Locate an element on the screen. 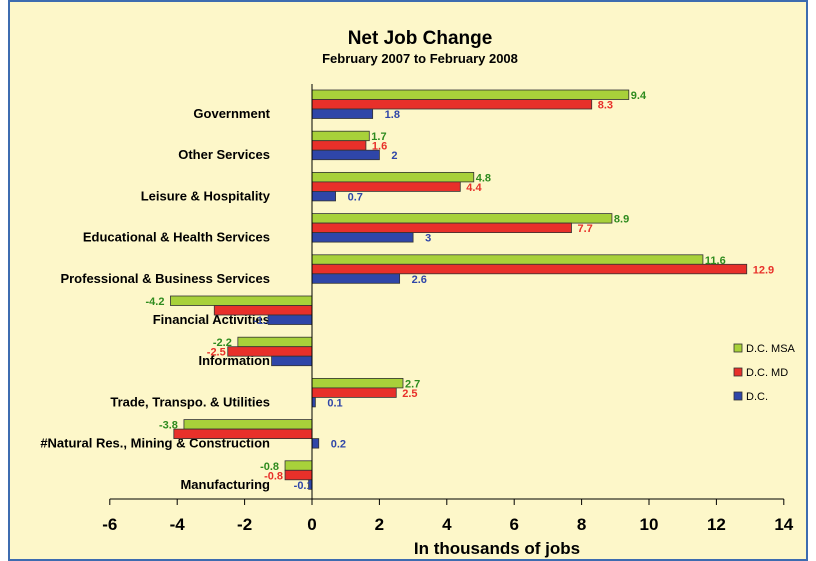 The width and height of the screenshot is (816, 561). data-label: 2.6 is located at coordinates (419, 280).